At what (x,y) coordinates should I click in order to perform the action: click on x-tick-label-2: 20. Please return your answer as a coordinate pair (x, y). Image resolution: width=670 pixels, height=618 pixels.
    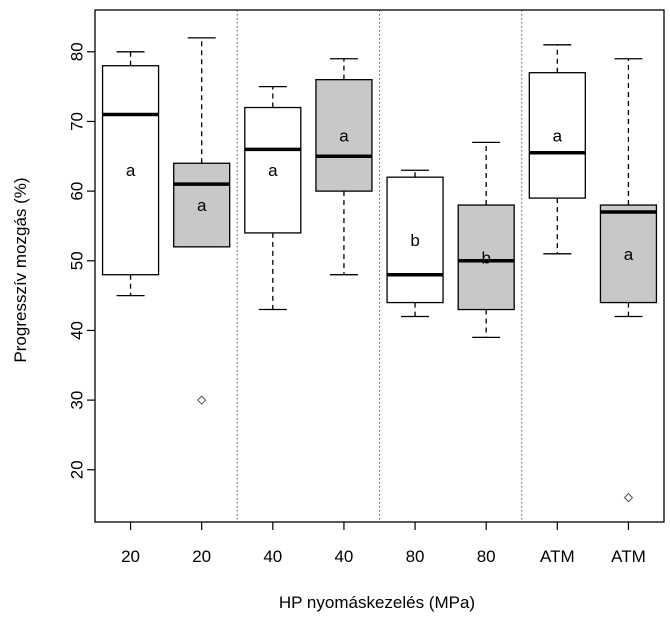
    Looking at the image, I should click on (201, 556).